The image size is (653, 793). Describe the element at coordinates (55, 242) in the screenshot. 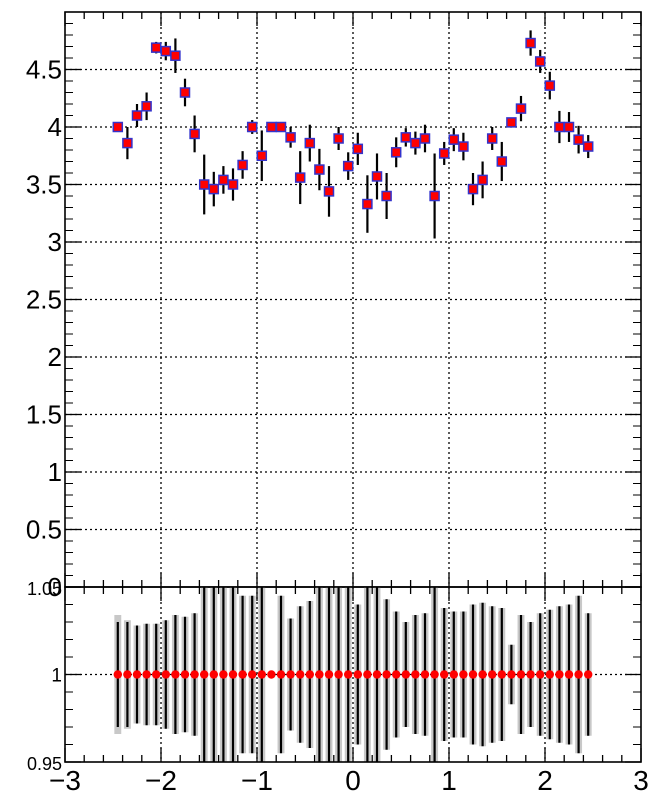

I see `y-tick-label: 3` at that location.